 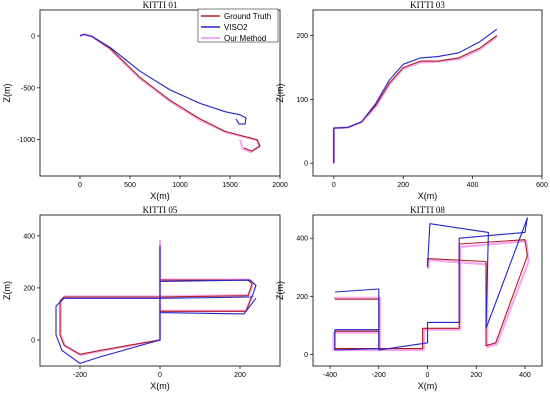 What do you see at coordinates (330, 375) in the screenshot?
I see `x-tick-label: -400` at bounding box center [330, 375].